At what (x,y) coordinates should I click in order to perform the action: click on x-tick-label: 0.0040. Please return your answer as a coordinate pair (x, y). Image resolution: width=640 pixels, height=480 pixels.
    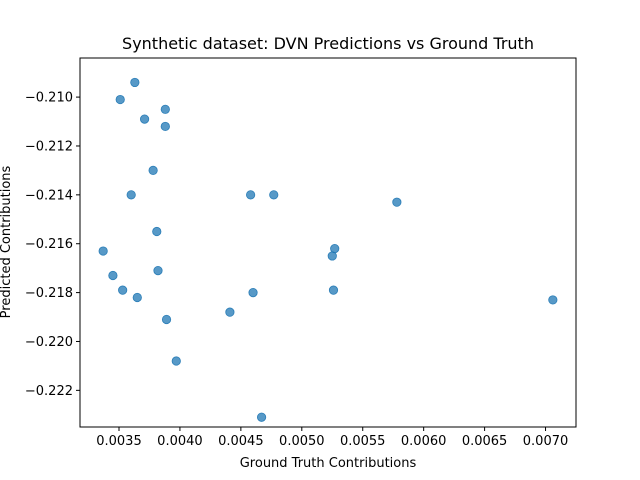
    Looking at the image, I should click on (180, 441).